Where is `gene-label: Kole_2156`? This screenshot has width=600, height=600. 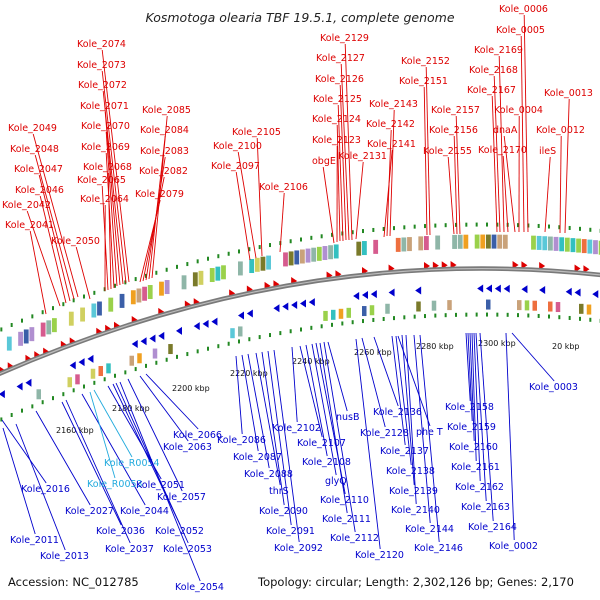
gene-label: Kole_2156 is located at coordinates (453, 130).